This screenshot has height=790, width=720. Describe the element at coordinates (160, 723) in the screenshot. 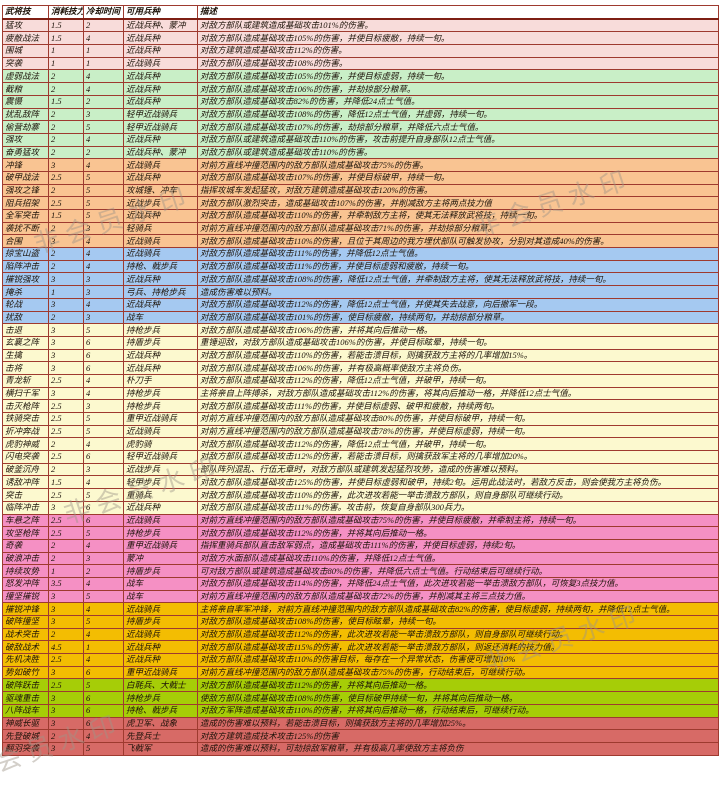

I see `units-cell: 虎卫军、战象` at that location.